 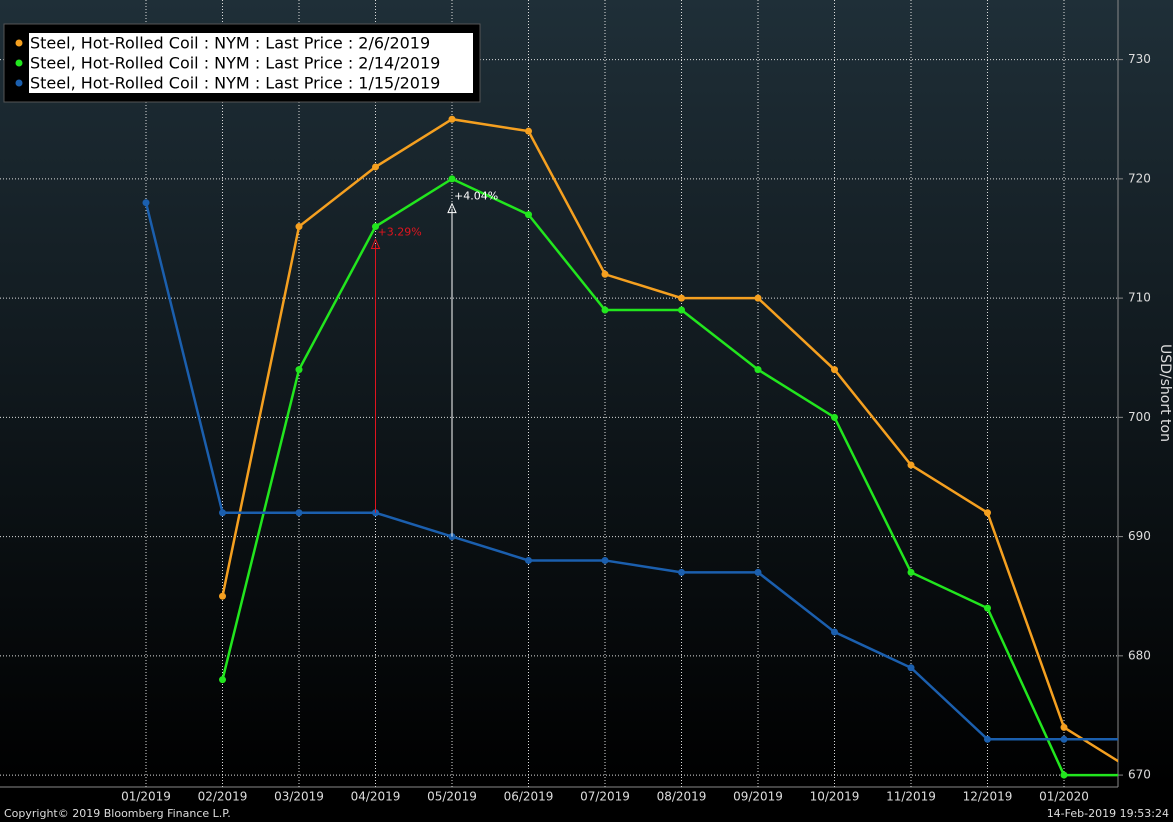 I want to click on annotation-label: +3.29%, so click(x=400, y=231).